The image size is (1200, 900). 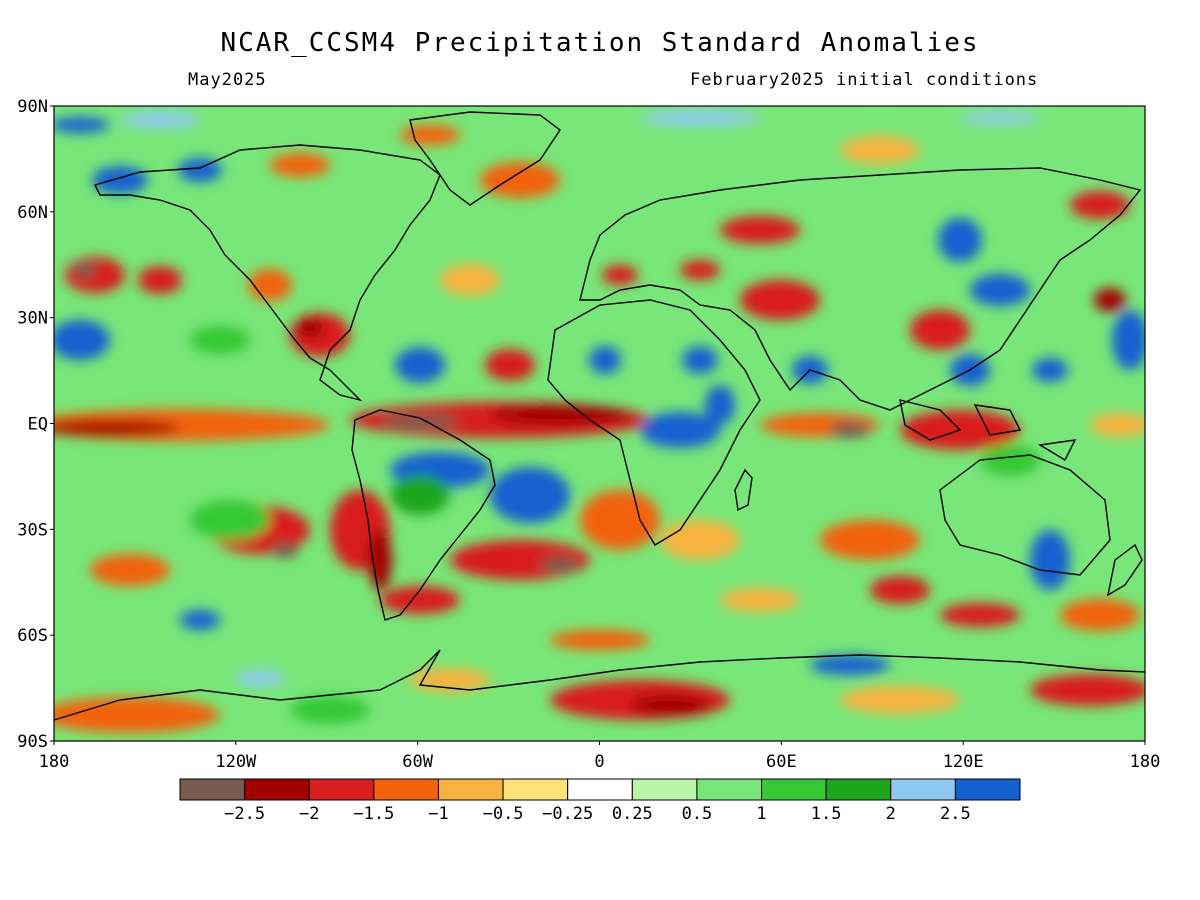 I want to click on colorbar-label: −0.25, so click(x=567, y=814).